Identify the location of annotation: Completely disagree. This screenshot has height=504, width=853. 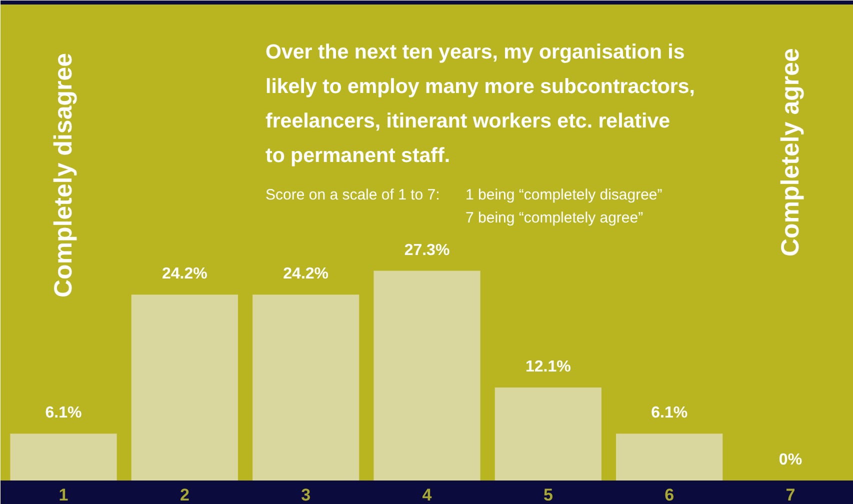
(64, 175).